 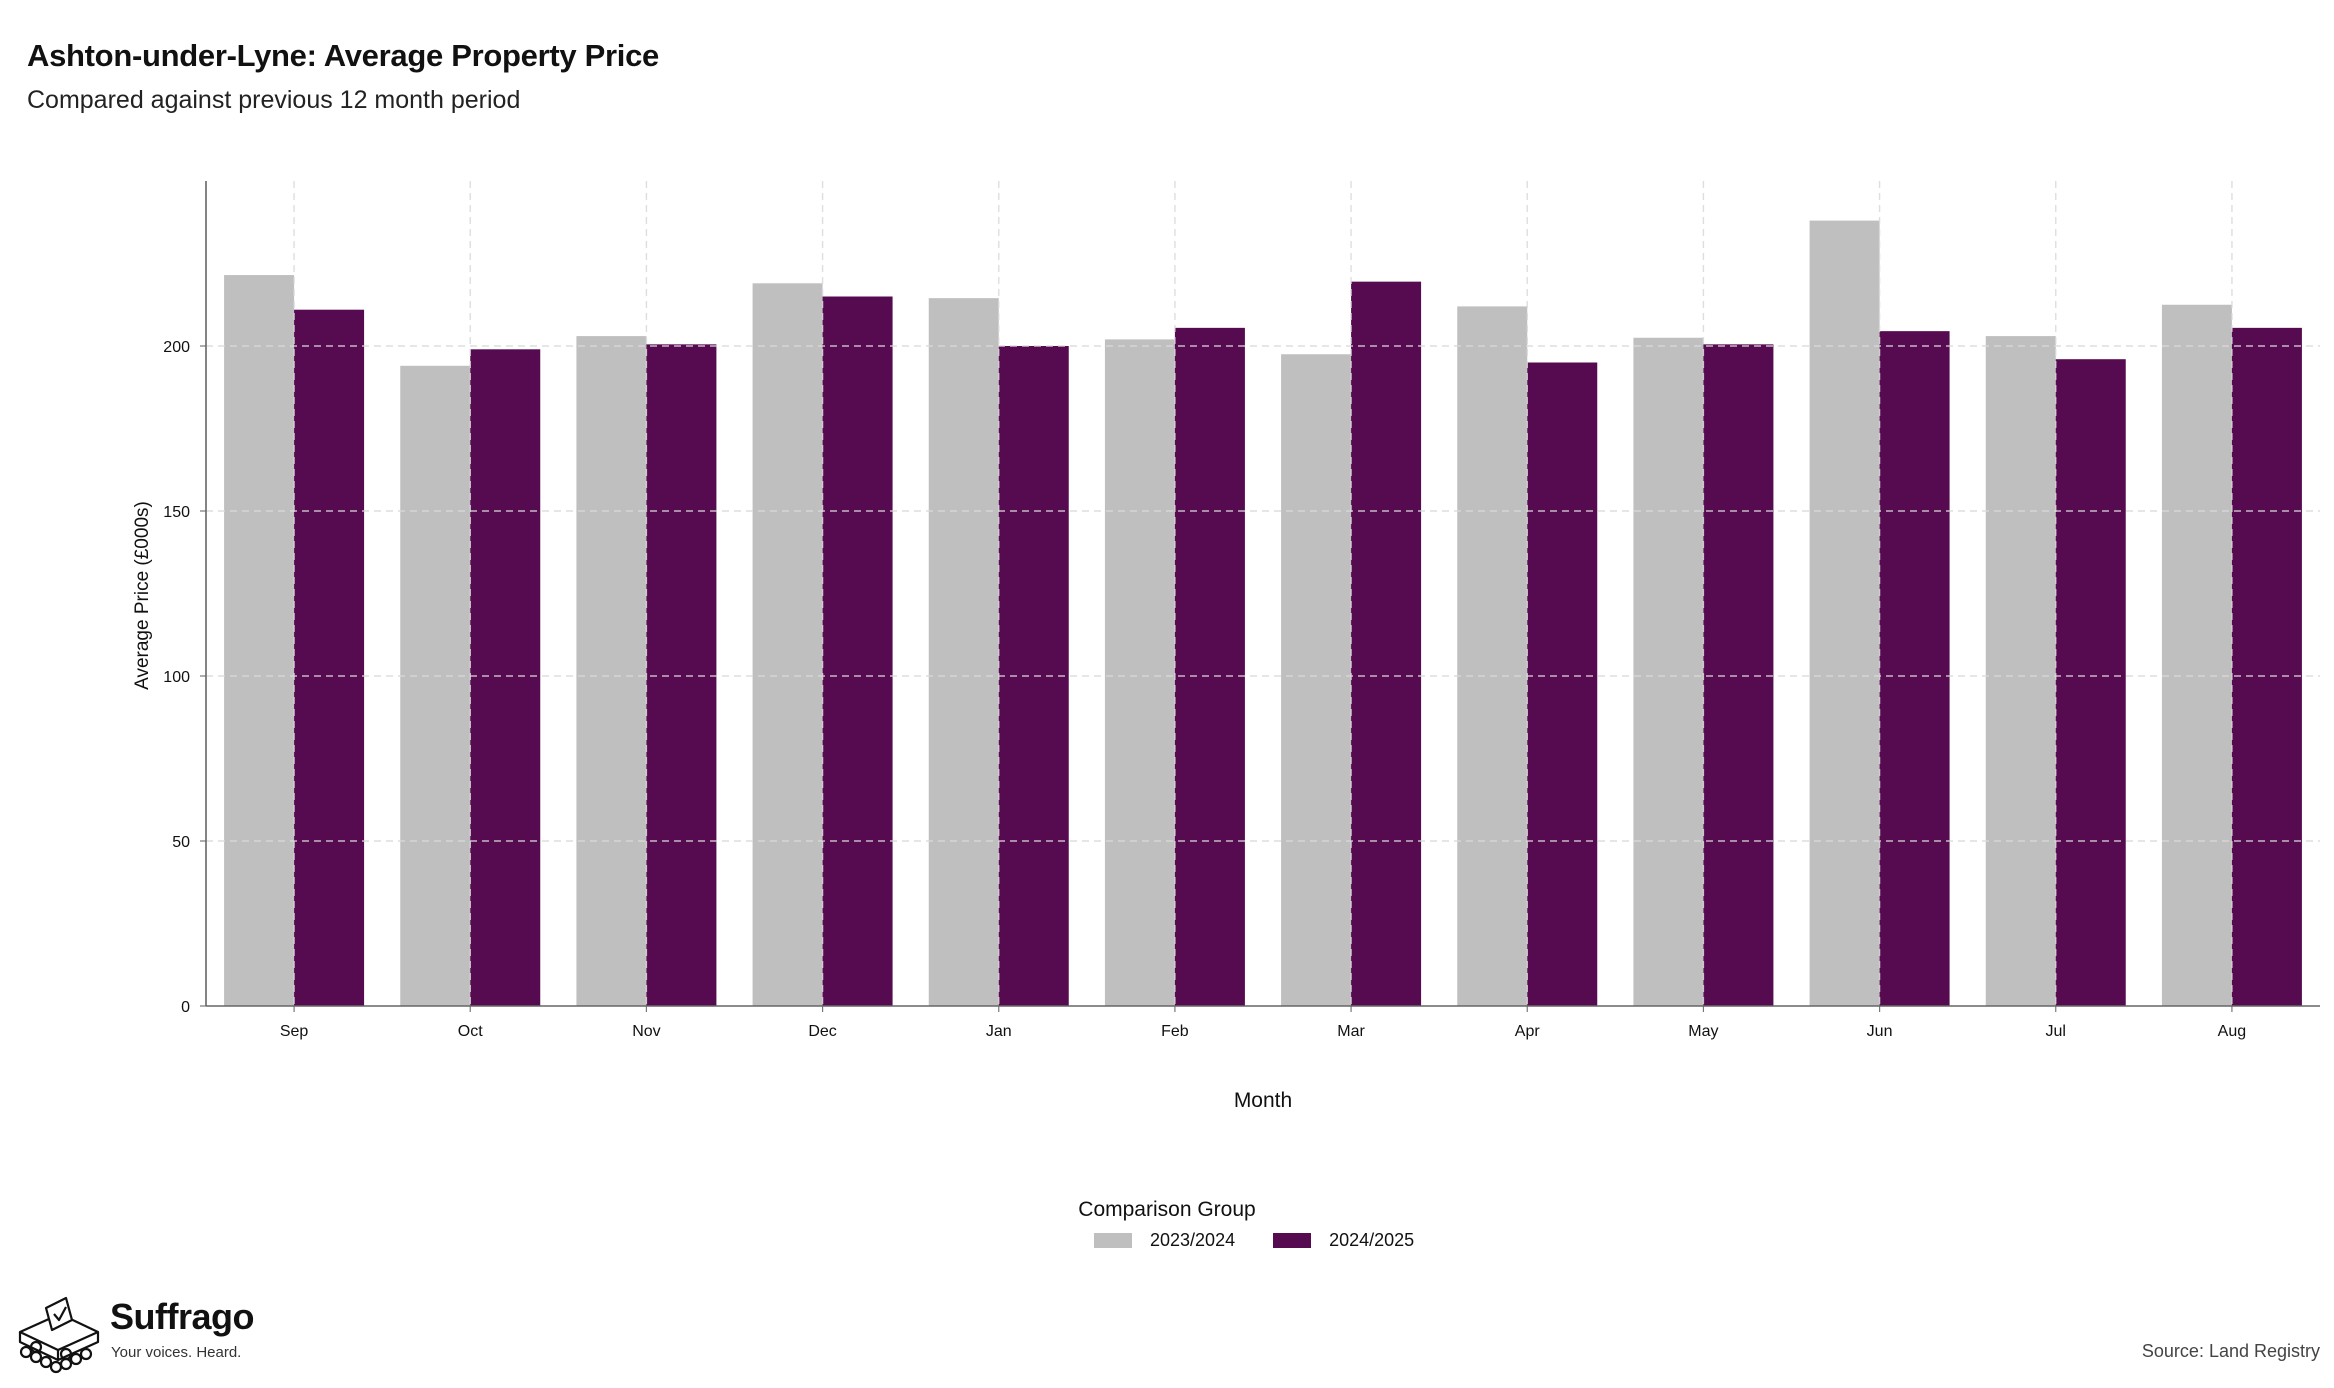 I want to click on y-tick-label-200: 200, so click(x=176, y=347).